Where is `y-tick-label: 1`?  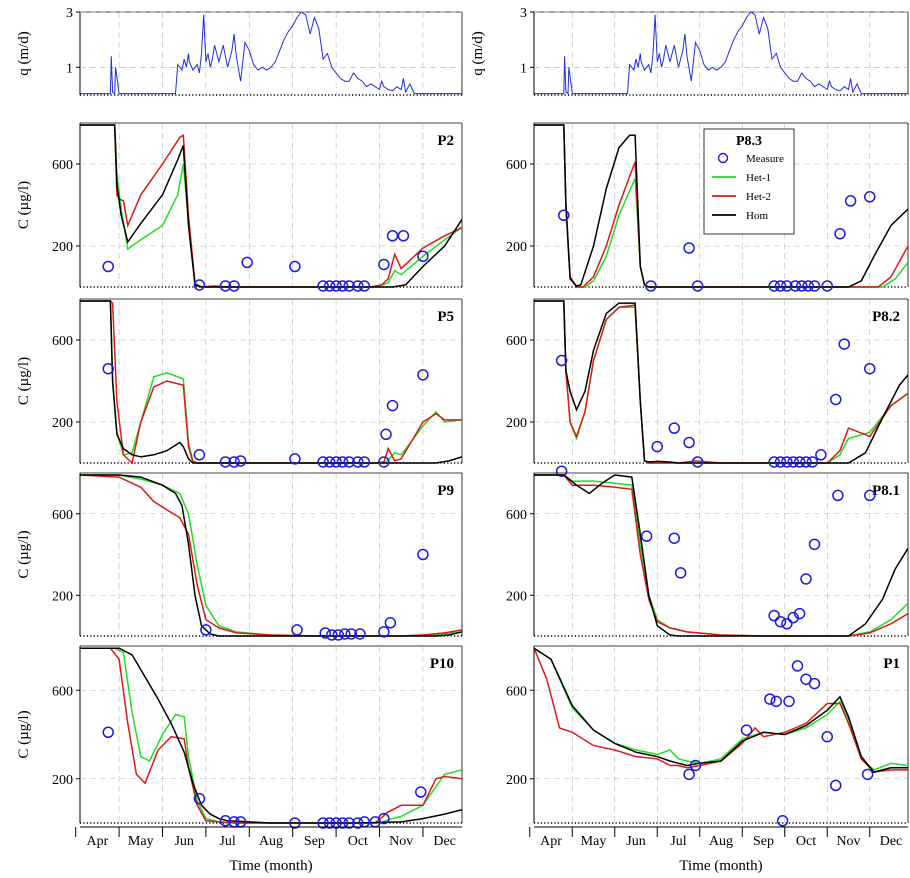
y-tick-label: 1 is located at coordinates (69, 68).